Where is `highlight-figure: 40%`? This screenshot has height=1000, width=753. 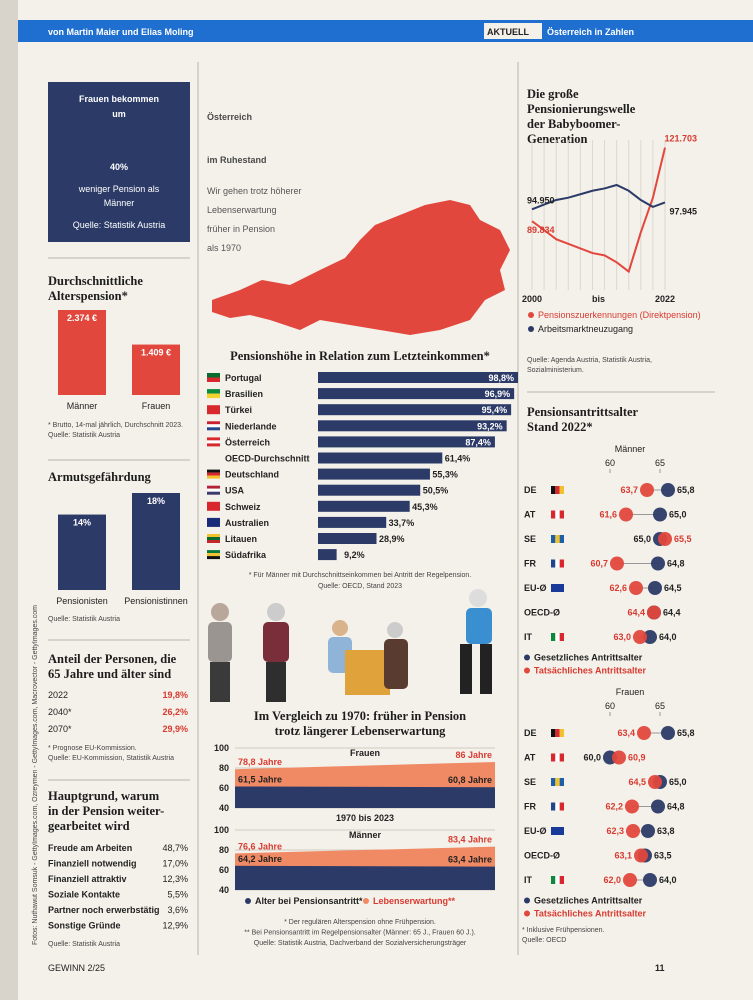 highlight-figure: 40% is located at coordinates (119, 167).